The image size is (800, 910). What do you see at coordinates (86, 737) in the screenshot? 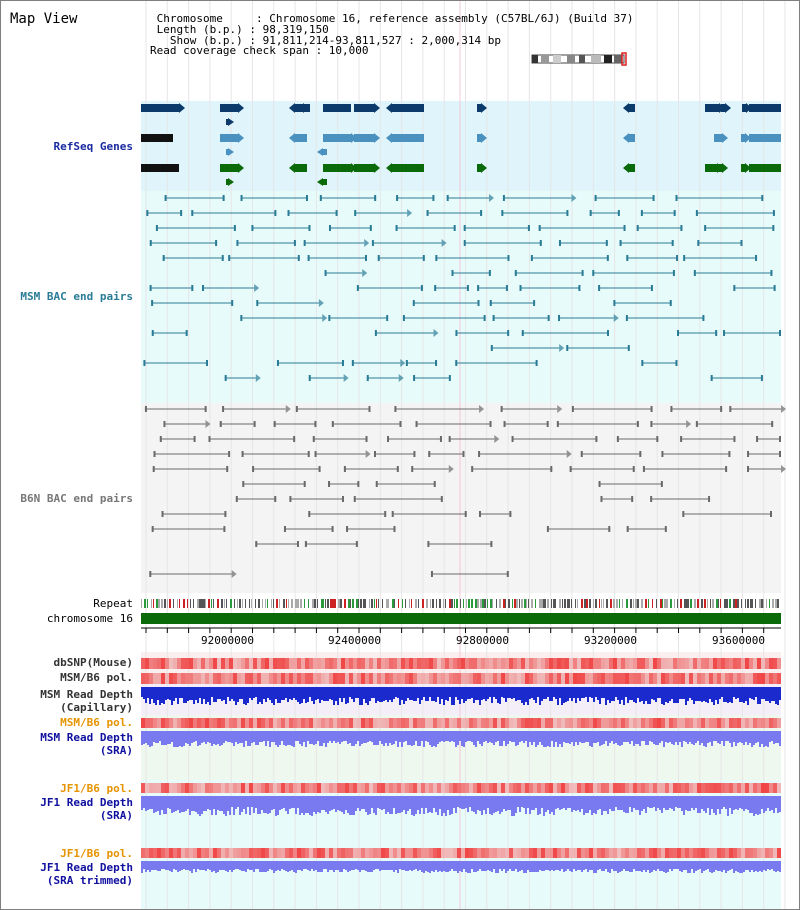
I see `track-label-msm-depth-sra: MSM Read Depth` at bounding box center [86, 737].